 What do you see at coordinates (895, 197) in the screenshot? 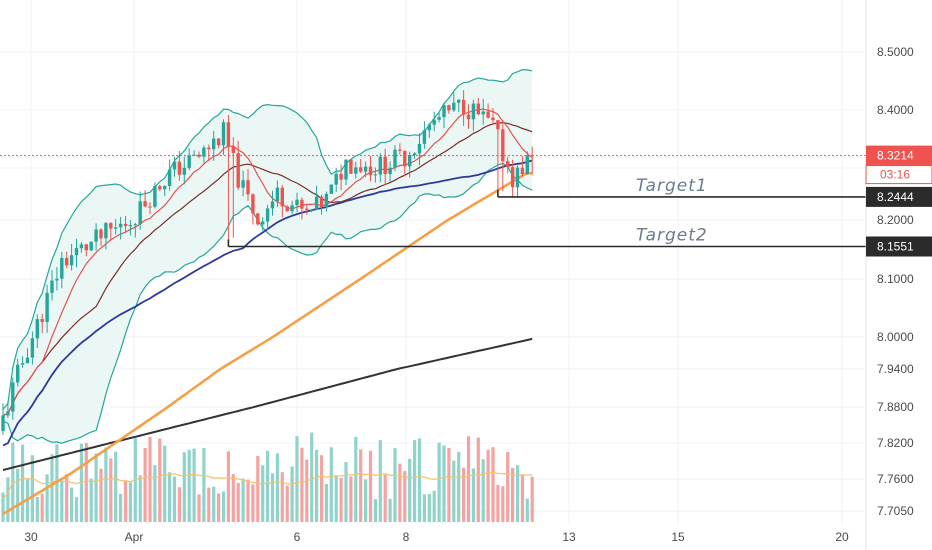
I see `target-value-1: 8.2444` at bounding box center [895, 197].